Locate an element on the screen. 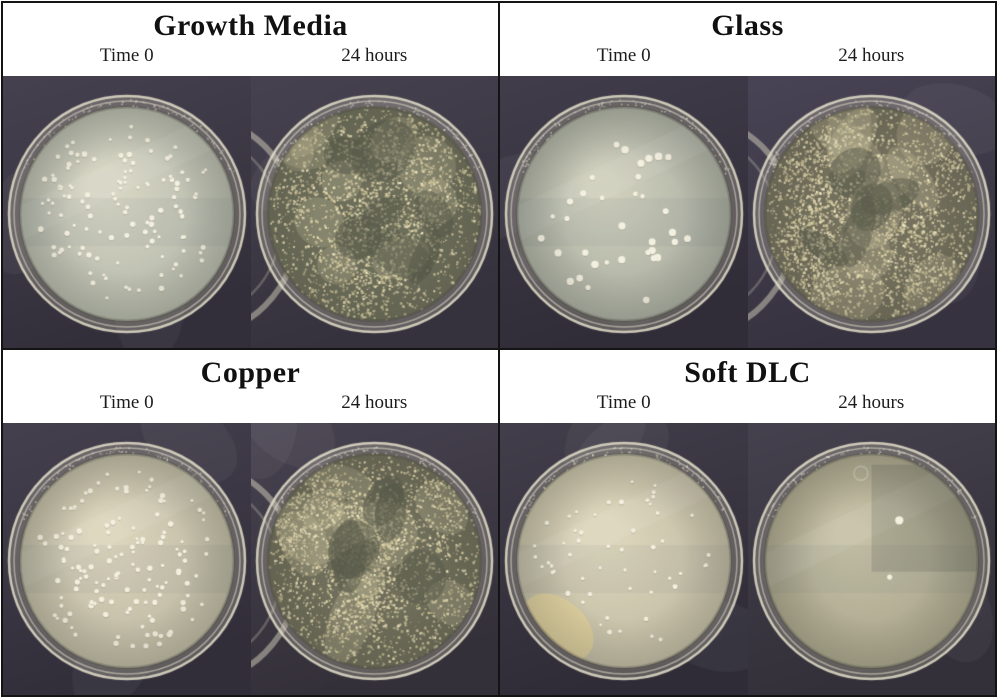  quadrant-header: Glass Time 0 24 hours is located at coordinates (747, 39).